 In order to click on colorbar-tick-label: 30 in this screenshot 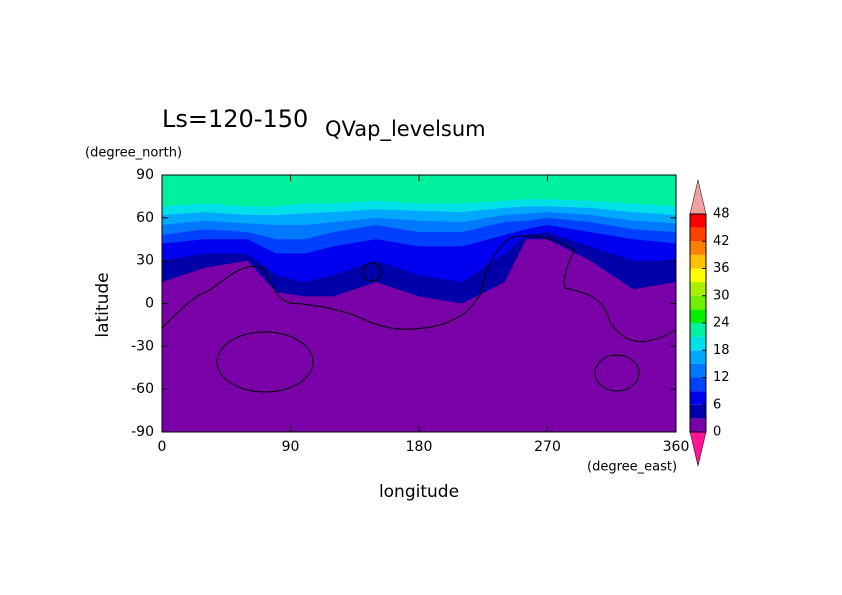, I will do `click(721, 295)`.